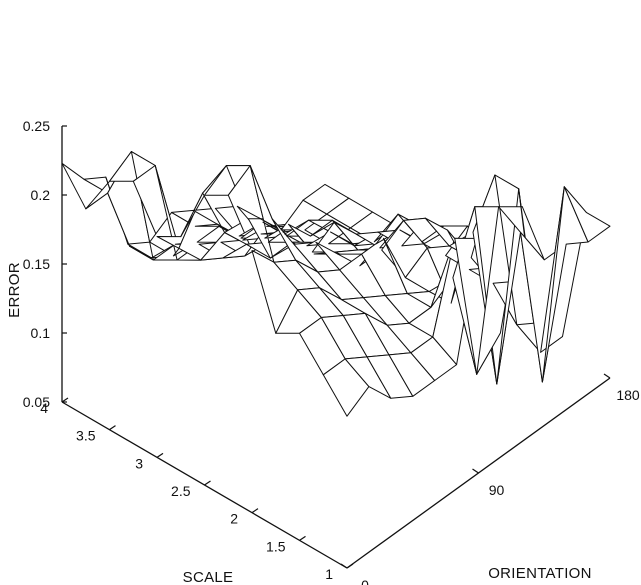 This screenshot has width=641, height=585. I want to click on scale-tick-label: 3, so click(139, 463).